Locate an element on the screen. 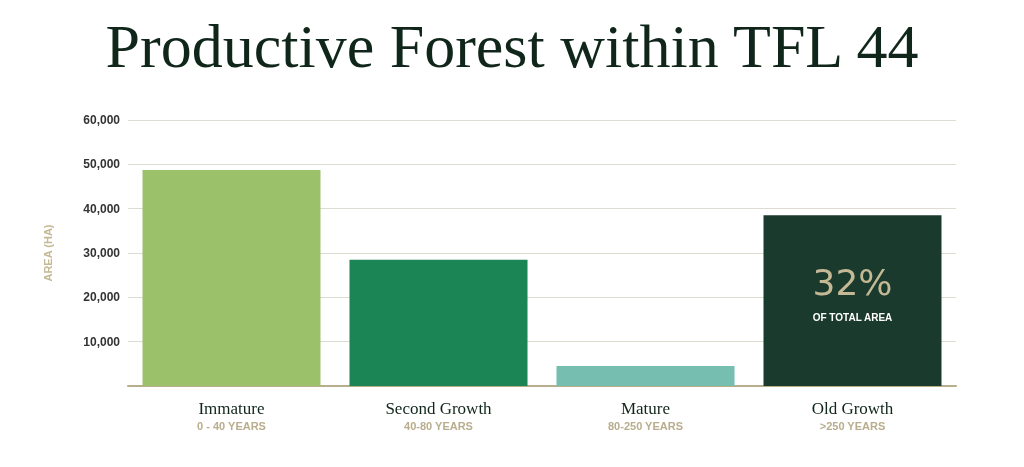 This screenshot has width=1024, height=467. y-tick-label: 40,000 is located at coordinates (102, 208).